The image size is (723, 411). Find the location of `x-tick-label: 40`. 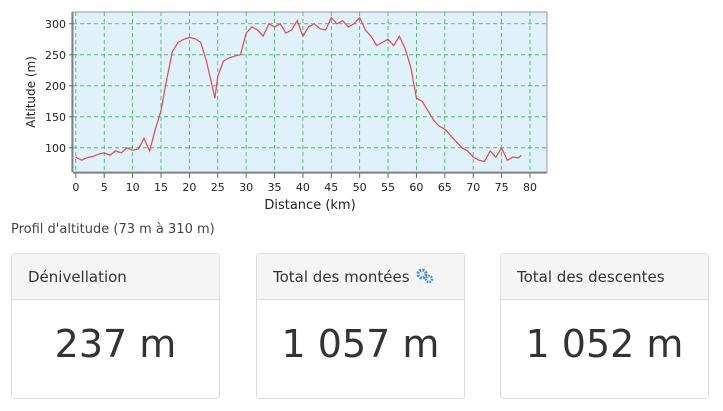

x-tick-label: 40 is located at coordinates (303, 187).